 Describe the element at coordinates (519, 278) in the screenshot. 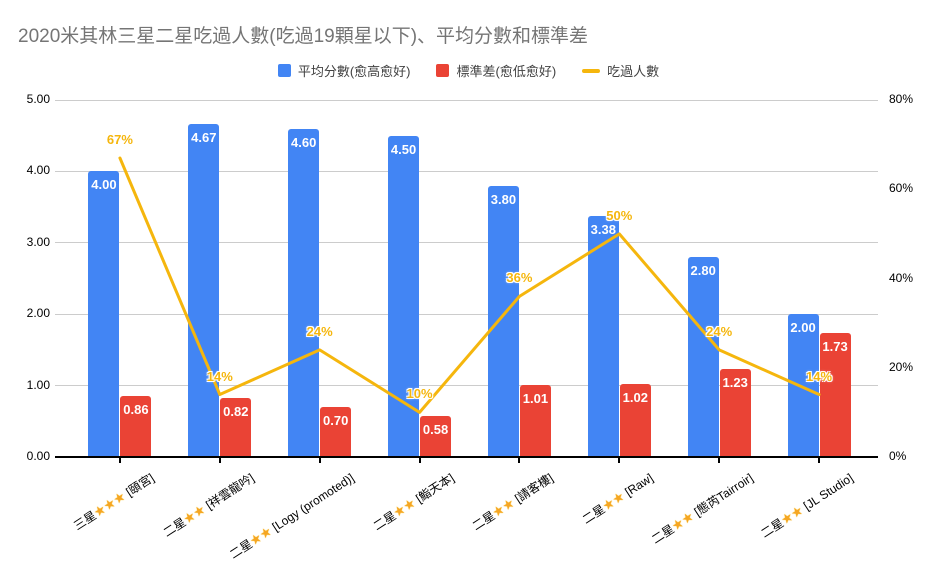

I see `line-point-label: 36%` at that location.